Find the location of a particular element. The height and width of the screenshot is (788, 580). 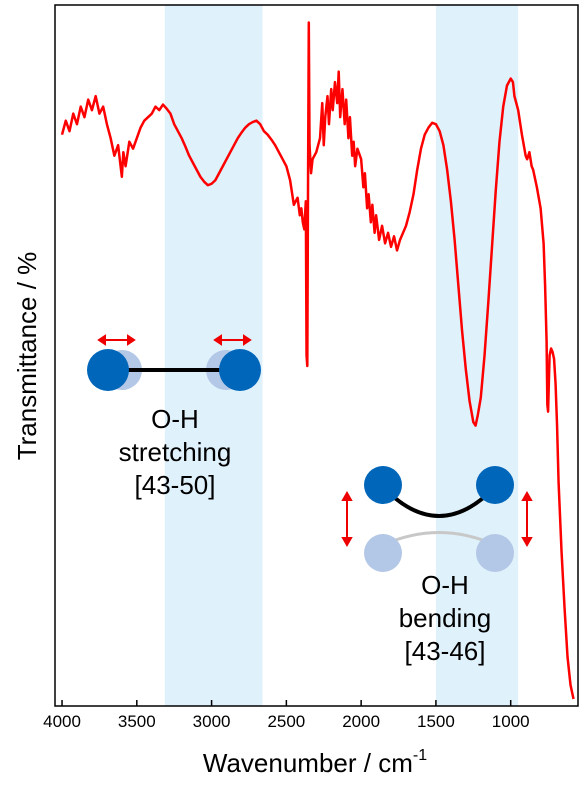

y-axis-label: Transmittance / % is located at coordinates (27, 356).